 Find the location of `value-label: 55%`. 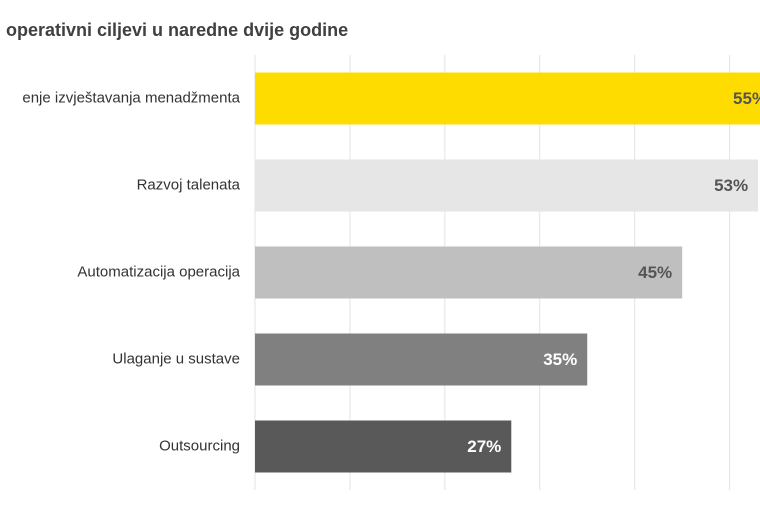

value-label: 55% is located at coordinates (746, 98).